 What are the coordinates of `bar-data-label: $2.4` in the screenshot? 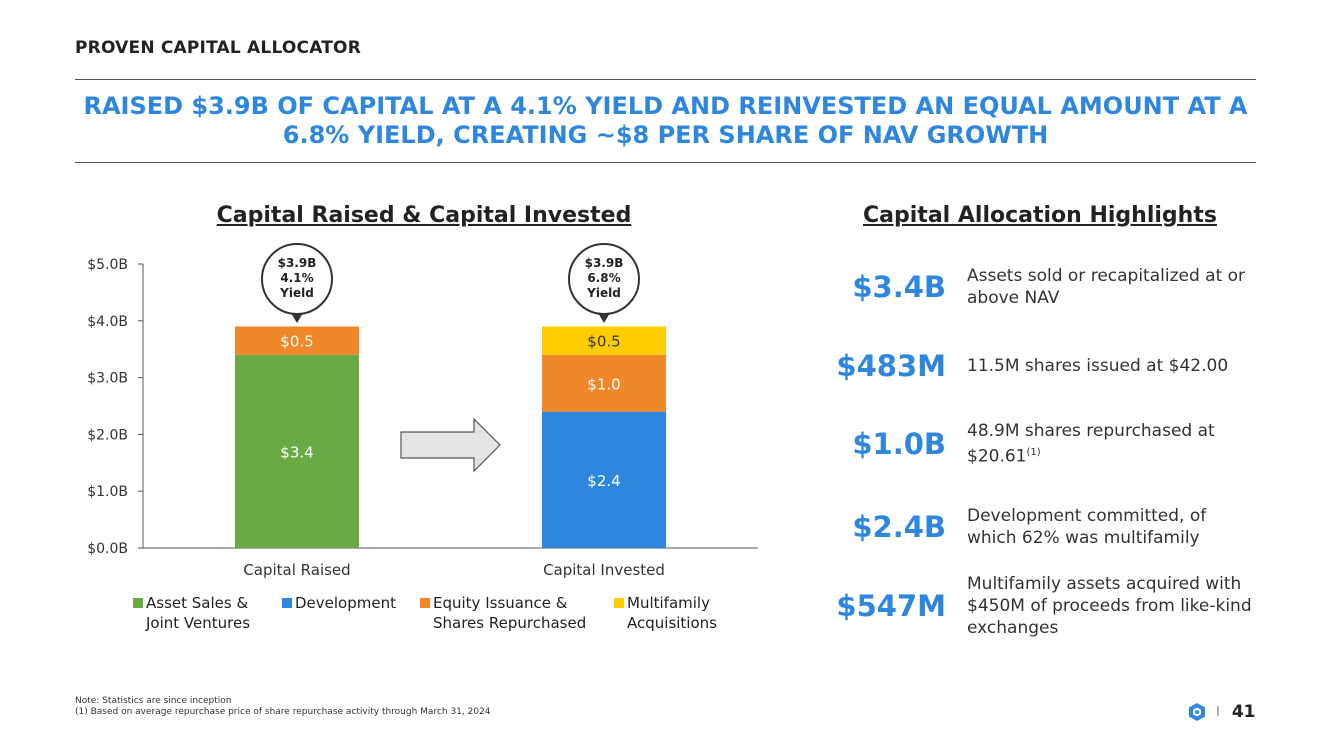 It's located at (603, 481).